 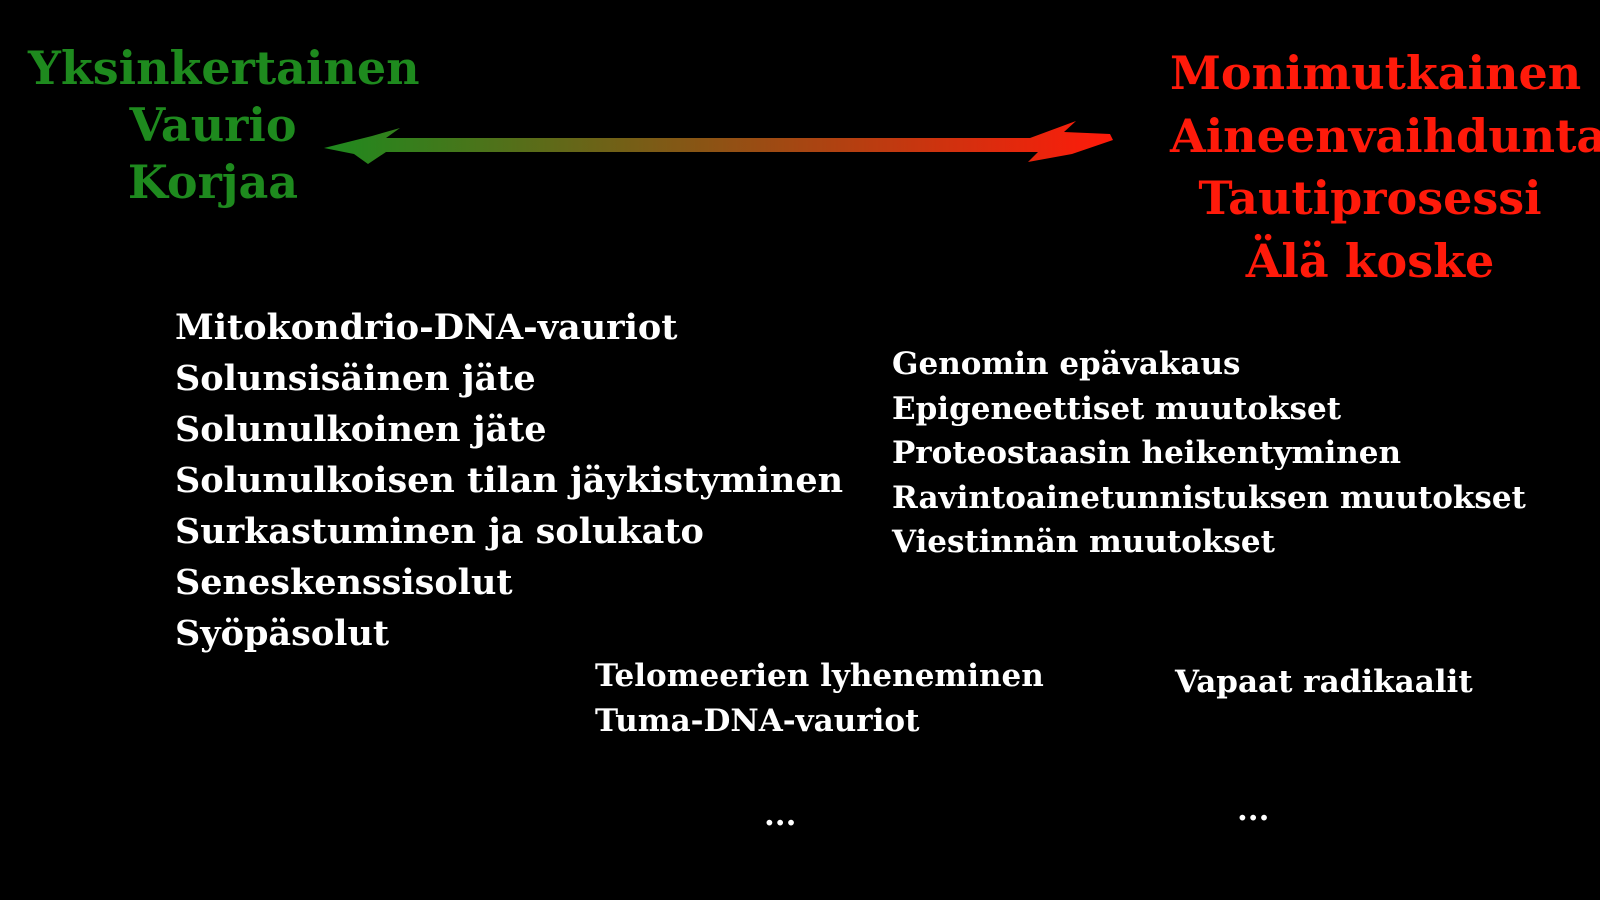 I want to click on list-radicals: Vapaat radikaalit, so click(x=1324, y=682).